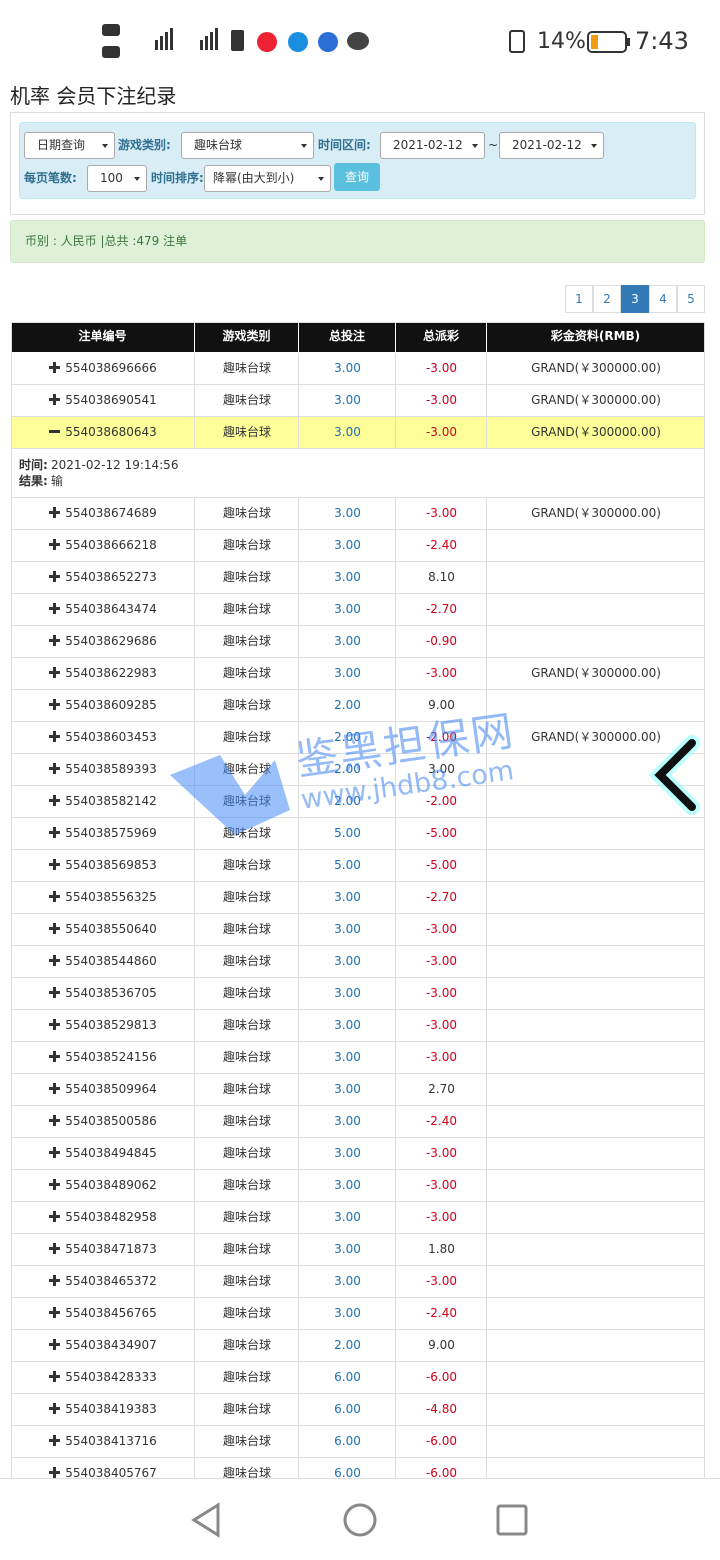 The image size is (720, 1560). I want to click on page-button: 3, so click(635, 299).